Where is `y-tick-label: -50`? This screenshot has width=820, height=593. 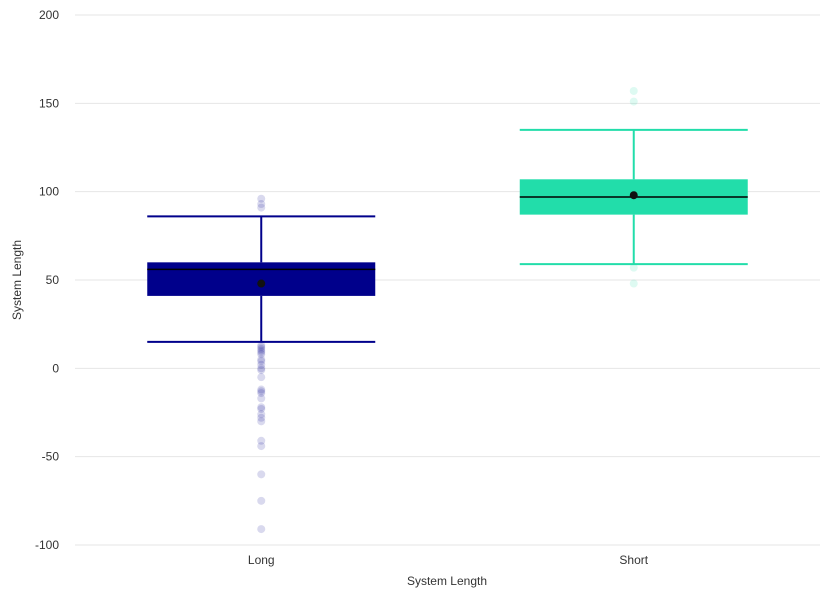 y-tick-label: -50 is located at coordinates (51, 457).